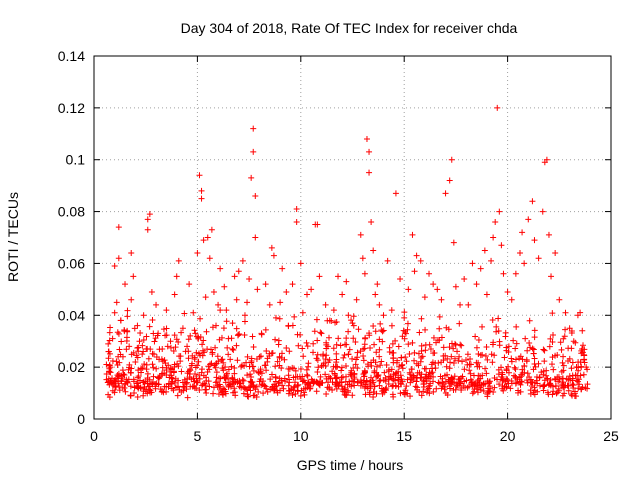  What do you see at coordinates (611, 436) in the screenshot?
I see `x-tick-label: 25` at bounding box center [611, 436].